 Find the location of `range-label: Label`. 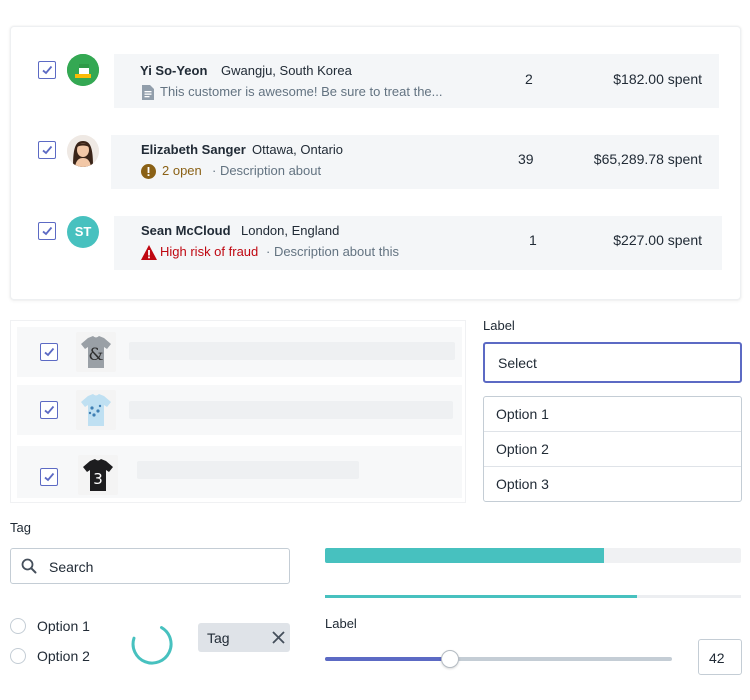

range-label: Label is located at coordinates (341, 623).